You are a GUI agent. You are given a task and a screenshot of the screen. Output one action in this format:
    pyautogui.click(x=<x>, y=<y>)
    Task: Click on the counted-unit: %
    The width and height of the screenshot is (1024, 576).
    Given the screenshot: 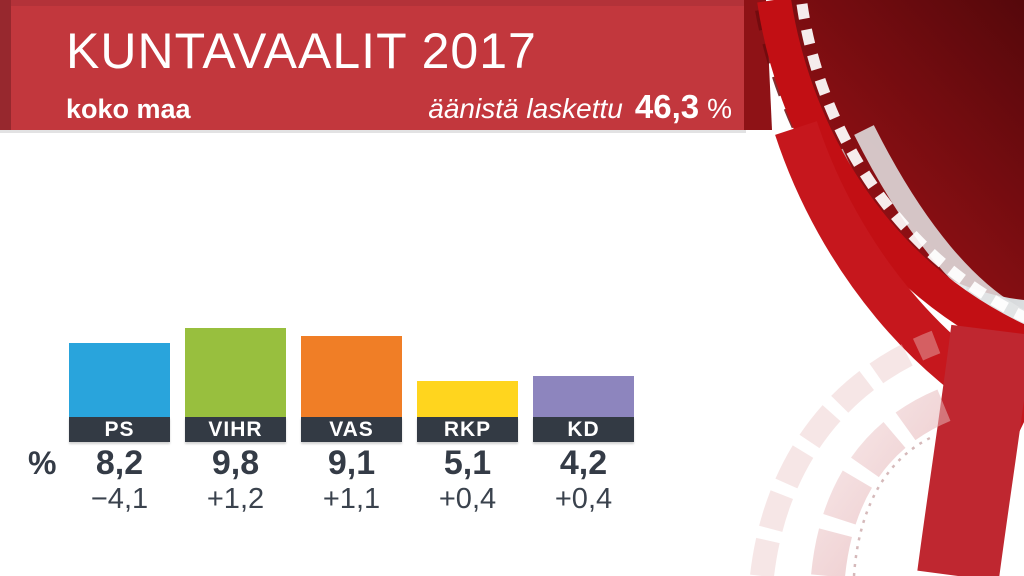 What is the action you would take?
    pyautogui.click(x=719, y=108)
    